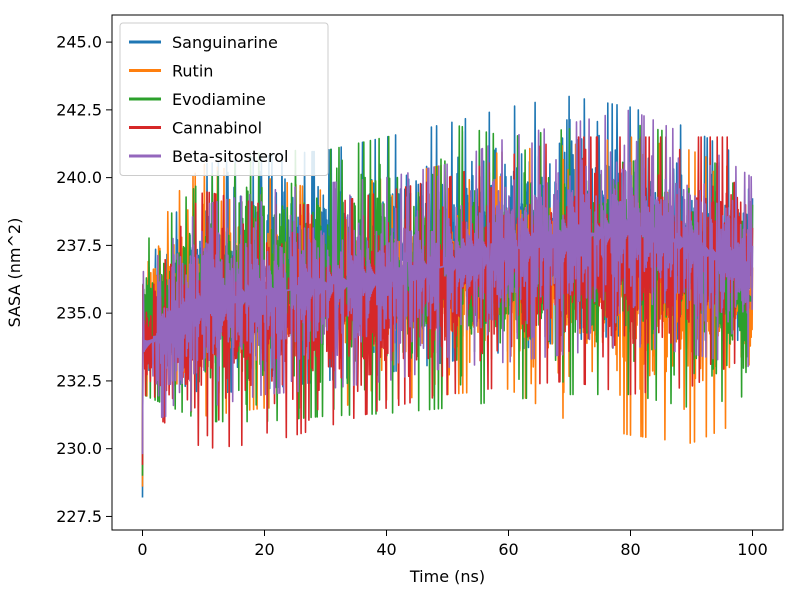 The height and width of the screenshot is (592, 791). Describe the element at coordinates (630, 549) in the screenshot. I see `x-tick-label: 80` at that location.